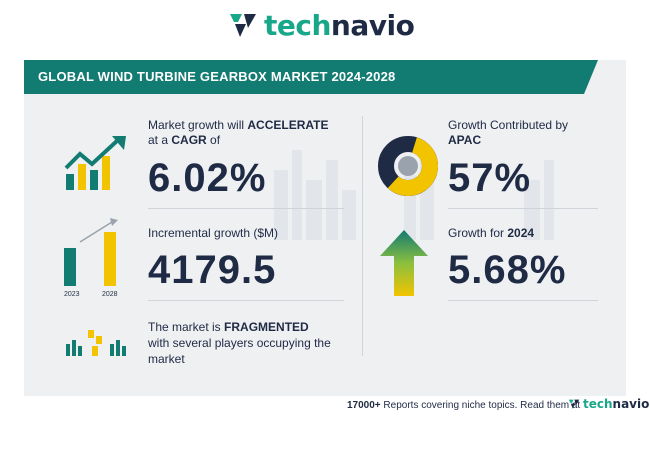 Image resolution: width=650 pixels, height=450 pixels. Describe the element at coordinates (362, 236) in the screenshot. I see `center-divider` at that location.